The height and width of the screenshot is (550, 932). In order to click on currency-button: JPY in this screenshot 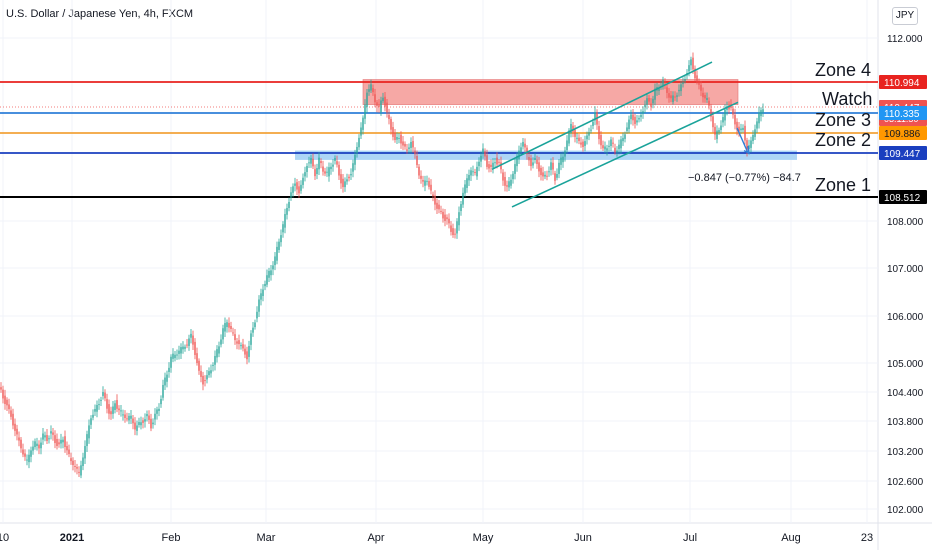, I will do `click(905, 16)`.